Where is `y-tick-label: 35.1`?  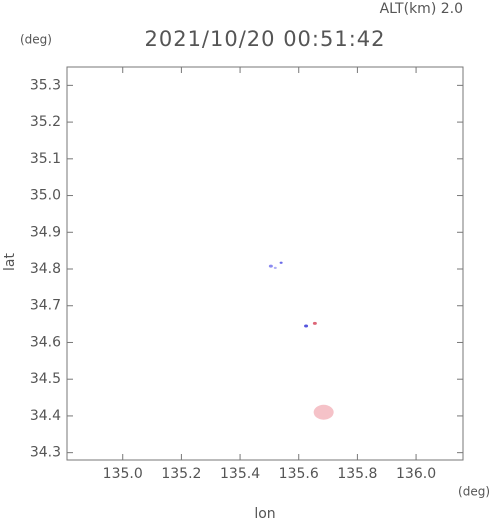 y-tick-label: 35.1 is located at coordinates (45, 159).